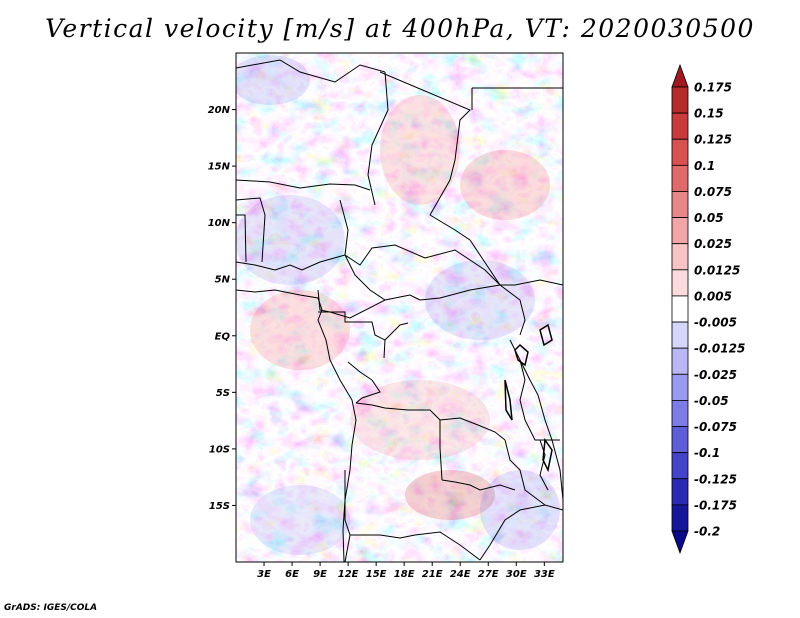 This screenshot has height=618, width=800. I want to click on lon-tick-label: 6E, so click(292, 574).